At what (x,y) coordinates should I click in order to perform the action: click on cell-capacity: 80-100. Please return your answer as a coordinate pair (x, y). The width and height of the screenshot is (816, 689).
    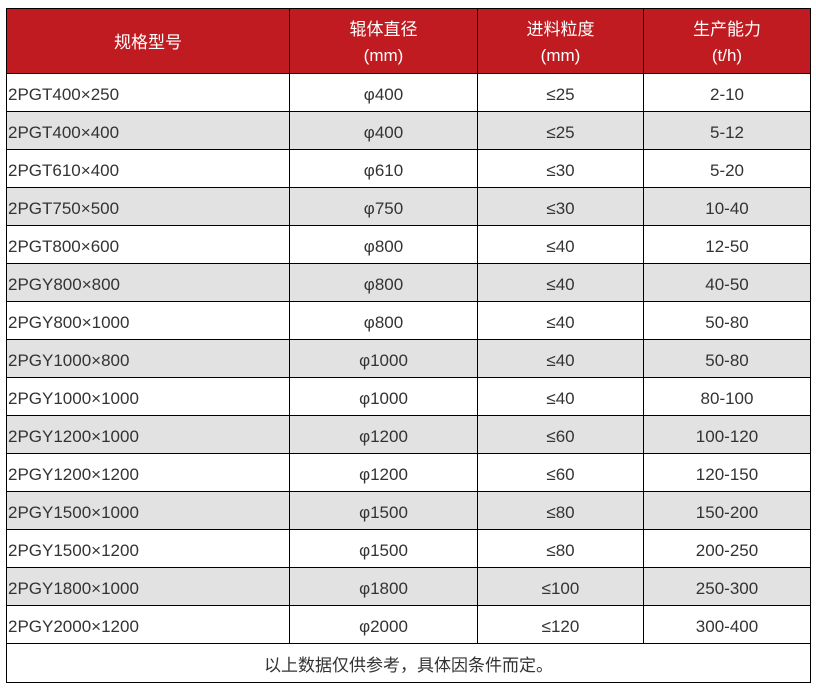
    Looking at the image, I should click on (727, 396).